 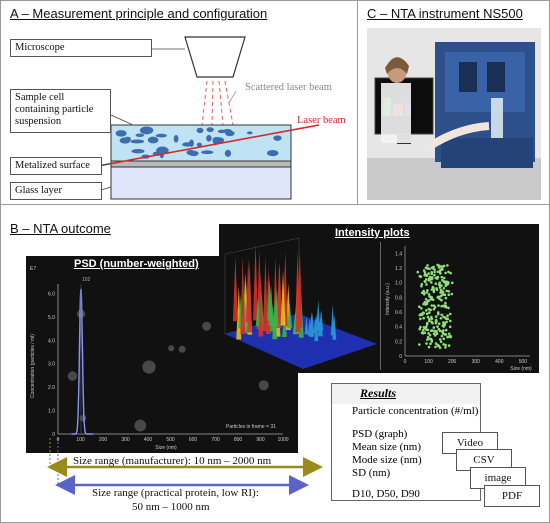 What do you see at coordinates (386, 494) in the screenshot?
I see `results-d-values: D10, D50, D90` at bounding box center [386, 494].